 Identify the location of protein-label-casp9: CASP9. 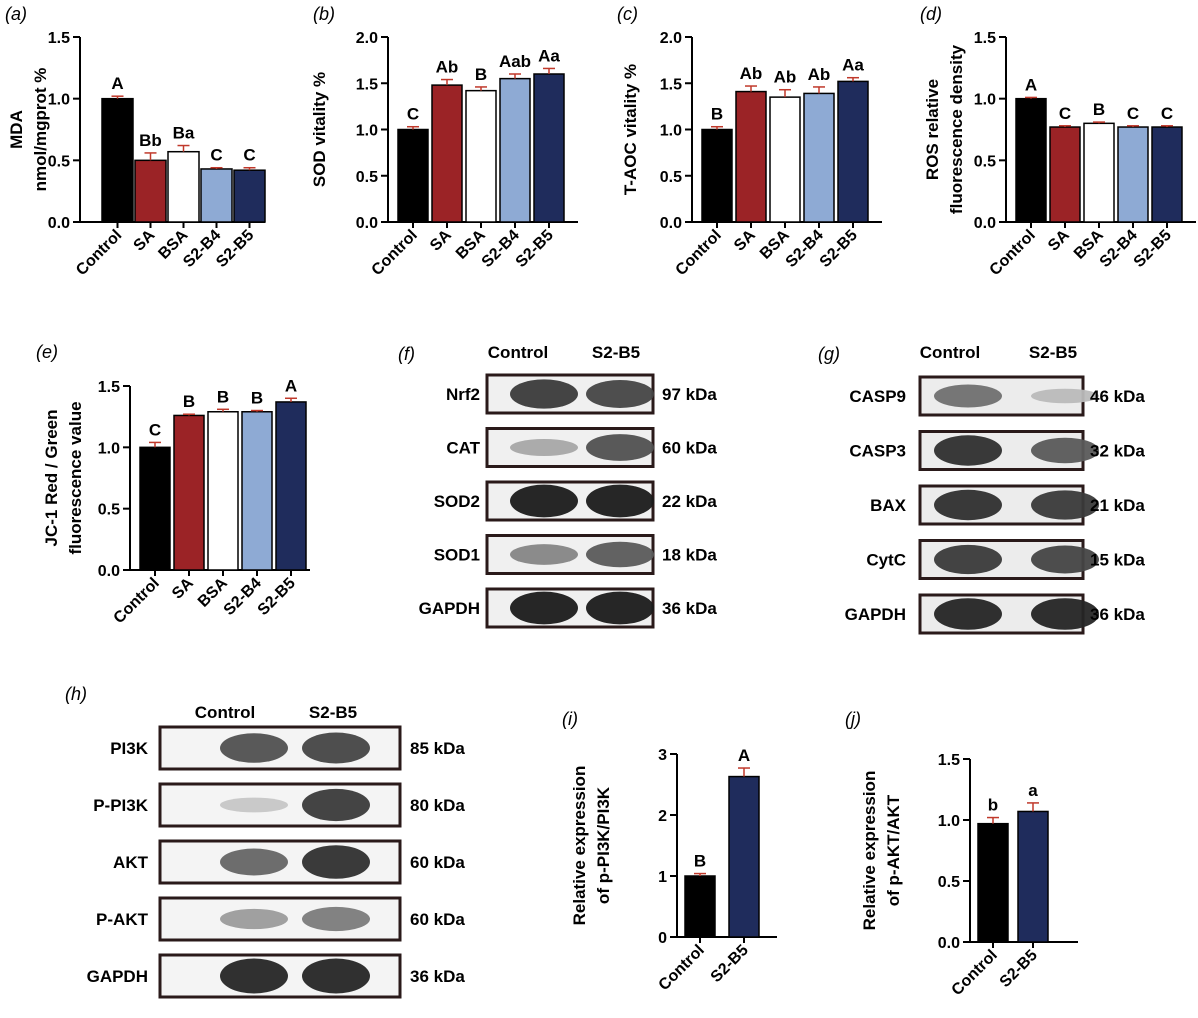
(877, 396).